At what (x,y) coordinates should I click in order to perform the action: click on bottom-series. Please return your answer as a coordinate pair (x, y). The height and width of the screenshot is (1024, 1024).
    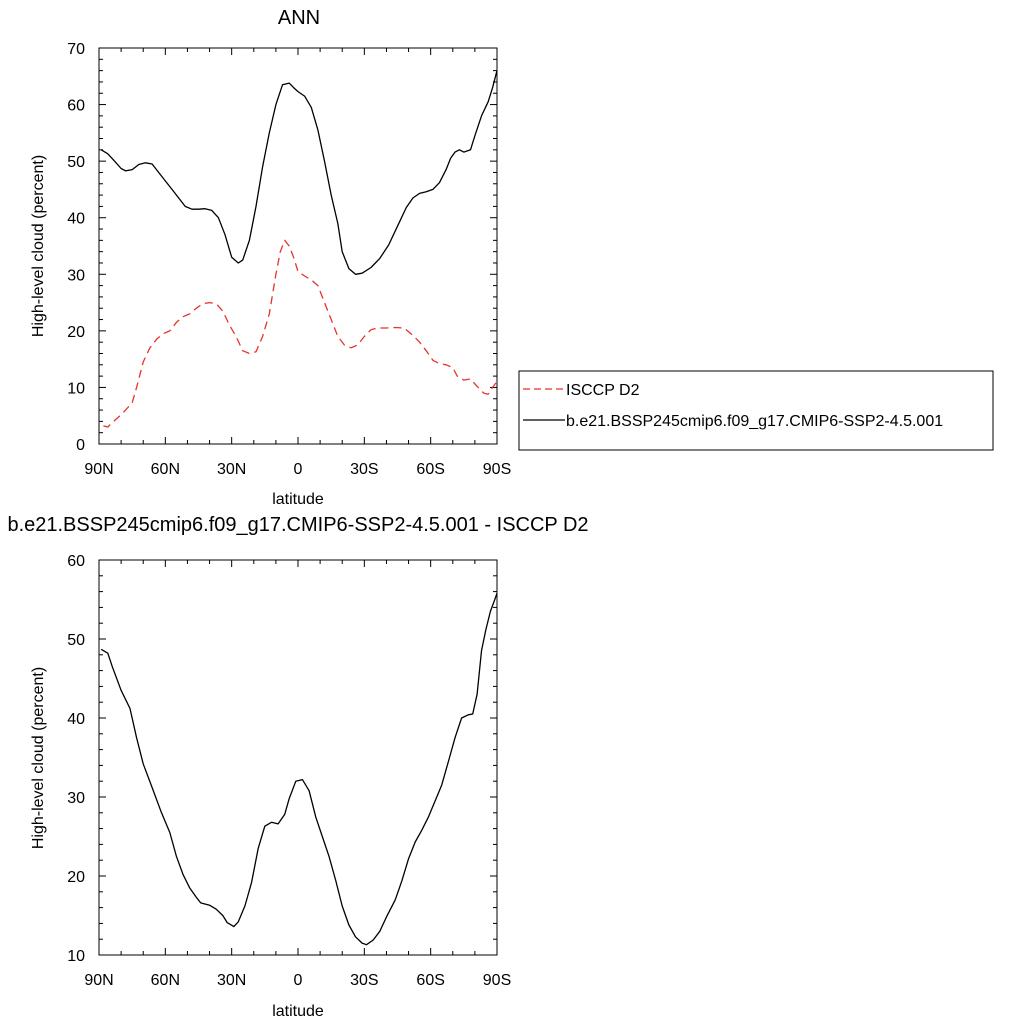
    Looking at the image, I should click on (299, 769).